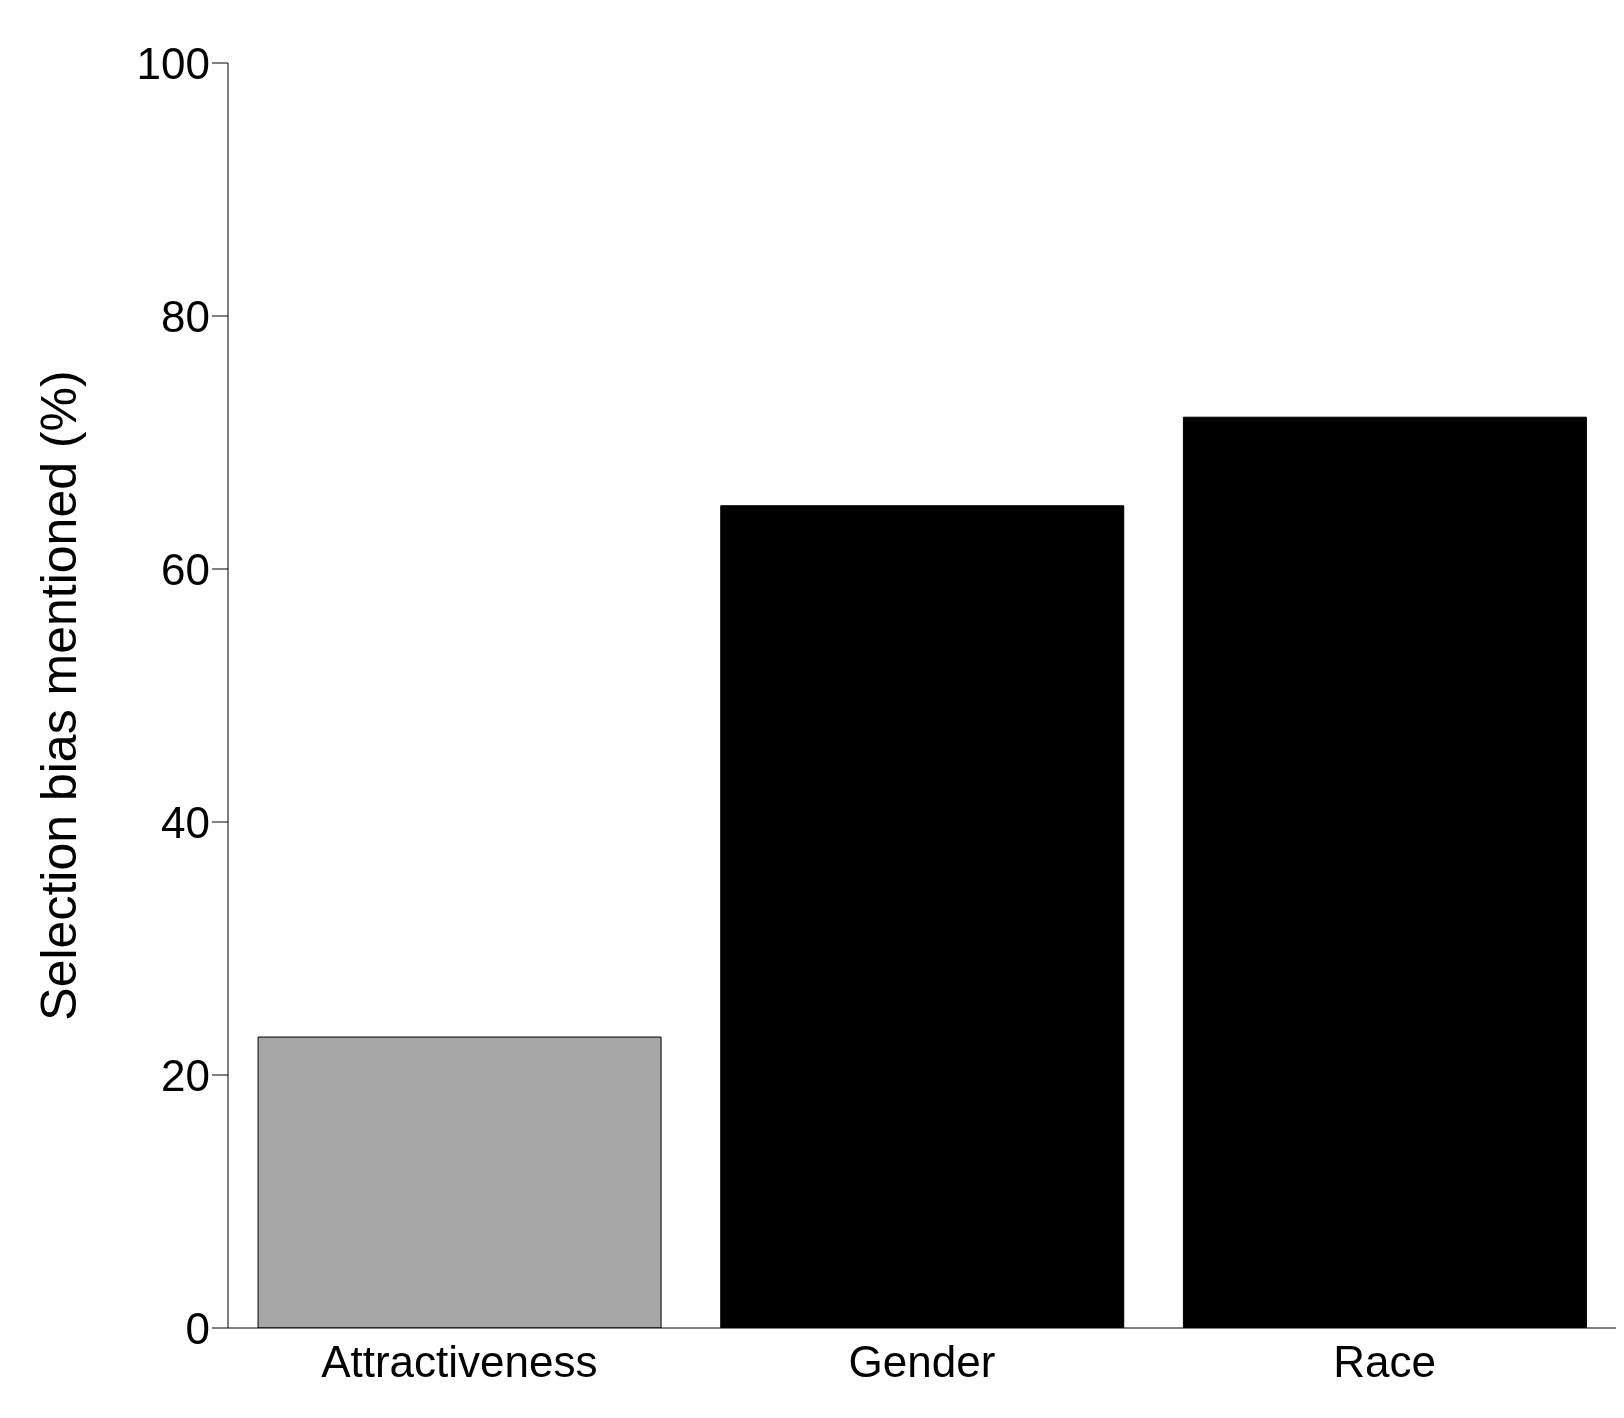 This screenshot has width=1624, height=1418. What do you see at coordinates (185, 822) in the screenshot?
I see `y-tick-label: 40` at bounding box center [185, 822].